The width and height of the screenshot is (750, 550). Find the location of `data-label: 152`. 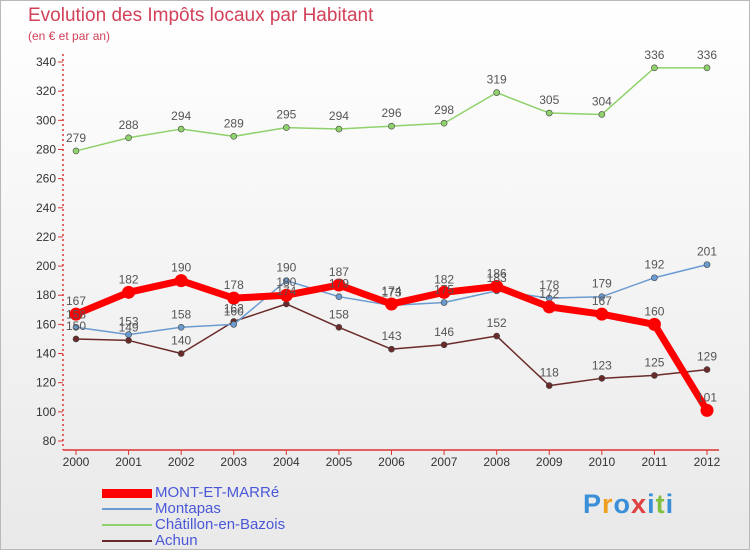

data-label: 152 is located at coordinates (497, 323).